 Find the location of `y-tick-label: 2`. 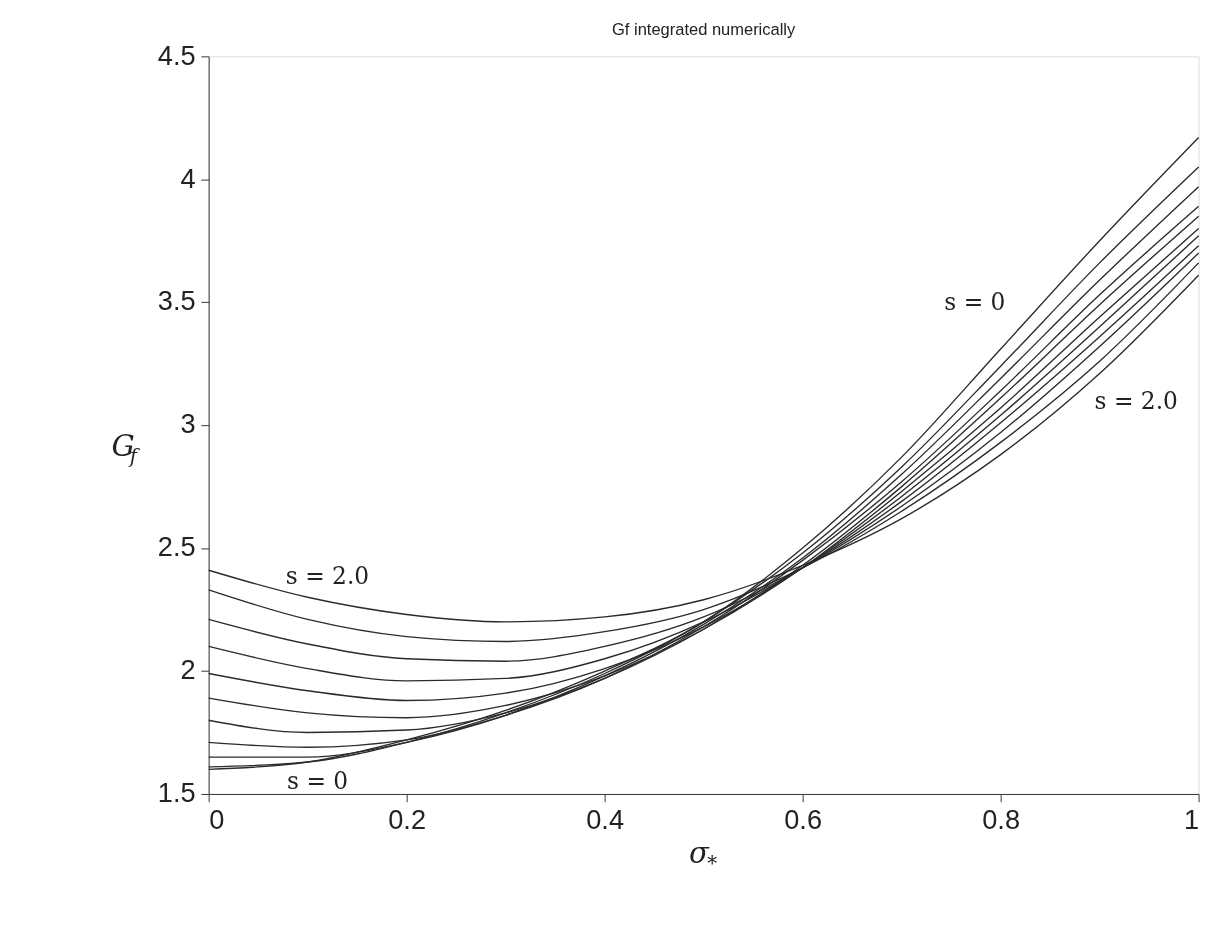

y-tick-label: 2 is located at coordinates (188, 670).